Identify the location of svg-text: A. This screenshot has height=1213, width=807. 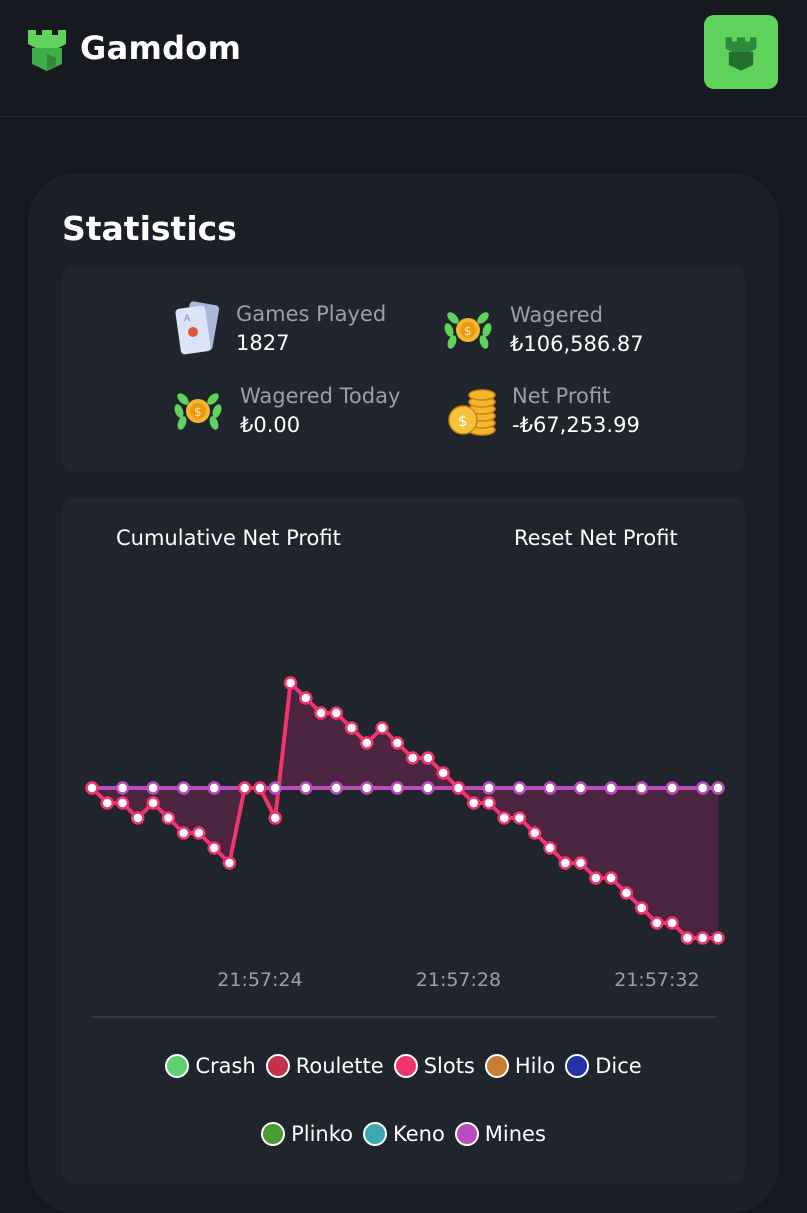
(187, 319).